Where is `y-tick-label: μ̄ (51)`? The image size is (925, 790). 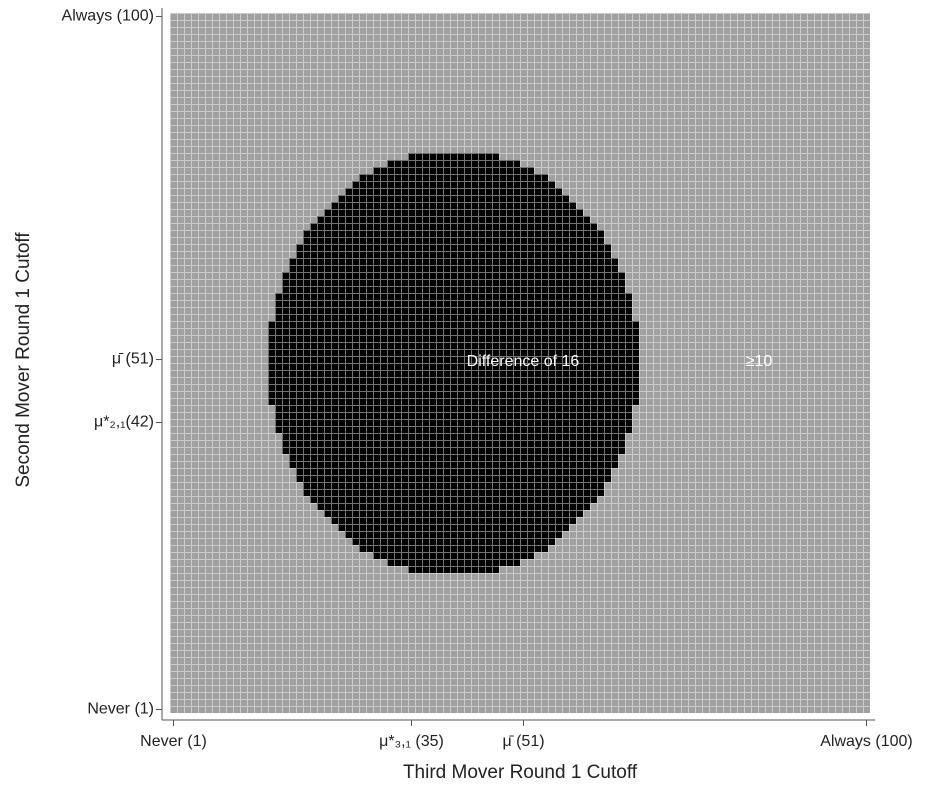
y-tick-label: μ̄ (51) is located at coordinates (133, 359).